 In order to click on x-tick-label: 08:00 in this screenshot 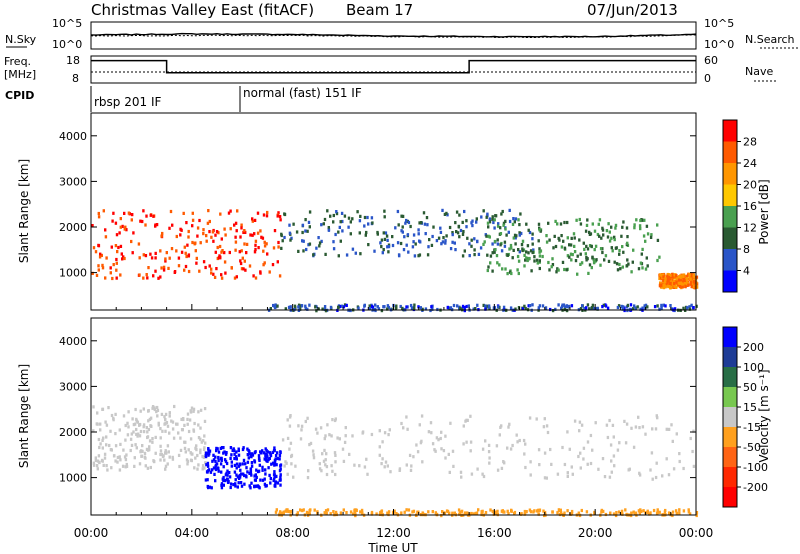, I will do `click(292, 533)`.